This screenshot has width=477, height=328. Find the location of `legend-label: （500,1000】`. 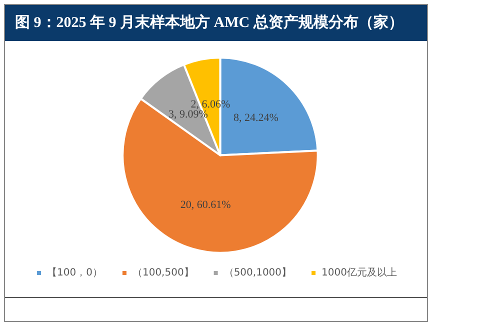

legend-label: （500,1000】 is located at coordinates (258, 272).